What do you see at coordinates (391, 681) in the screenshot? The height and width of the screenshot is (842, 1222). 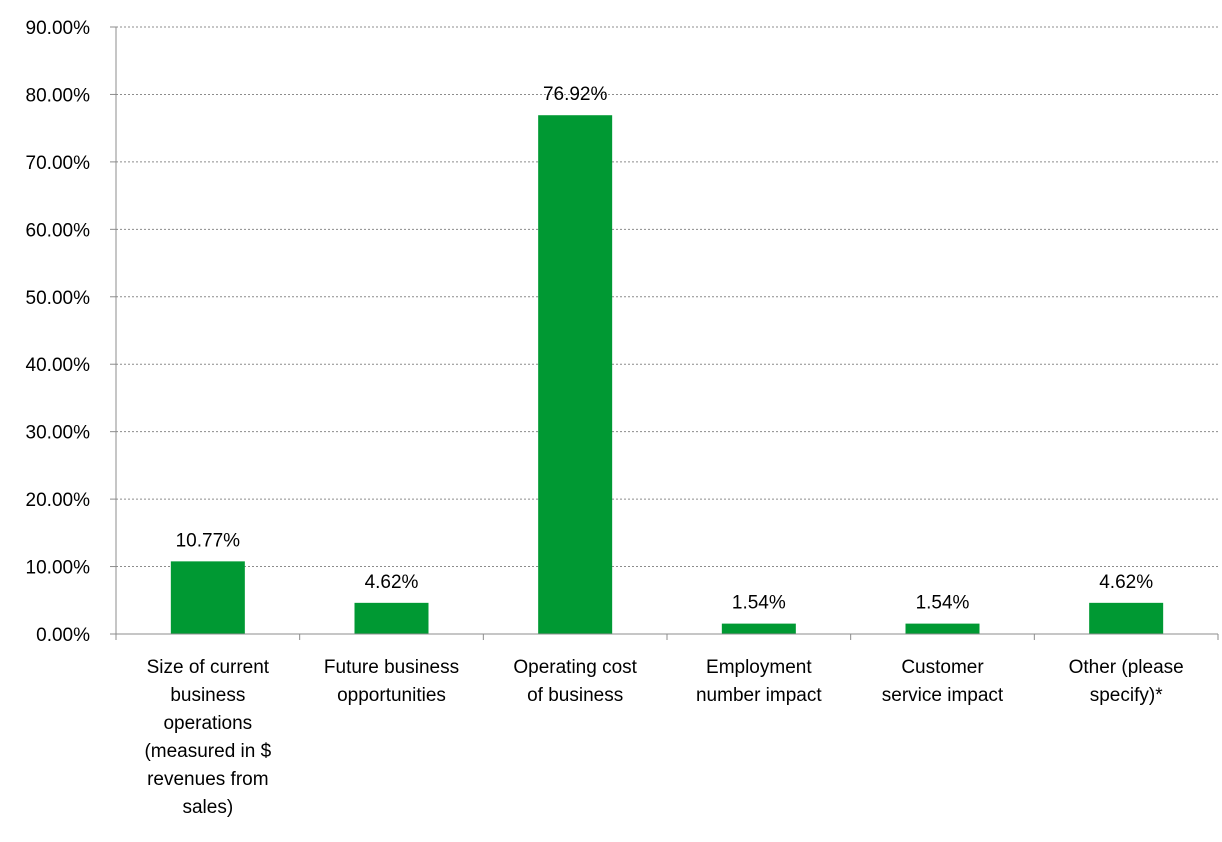 I see `category-label: Future business opportunities` at bounding box center [391, 681].